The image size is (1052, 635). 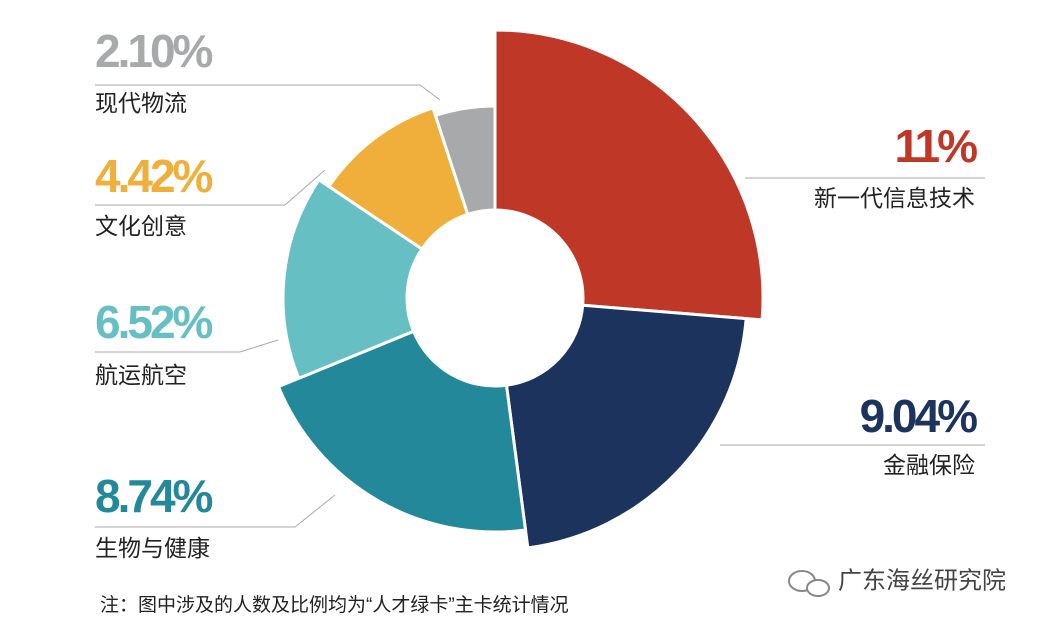 I want to click on watermark-icon, so click(x=809, y=583).